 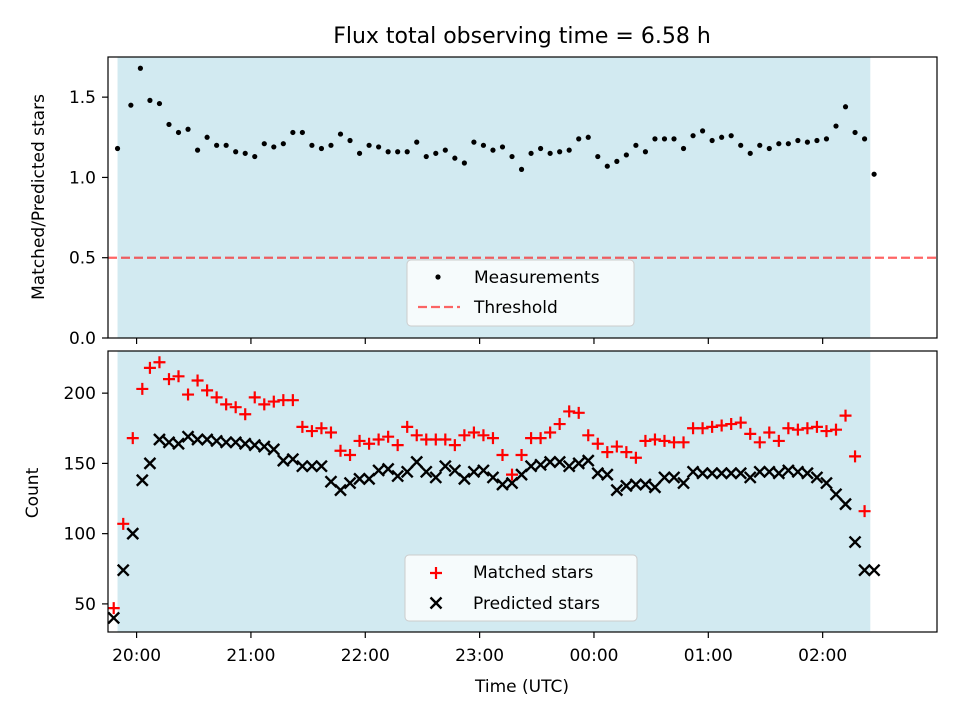 I want to click on bottom-x-tick-label: 21:00, so click(x=250, y=656).